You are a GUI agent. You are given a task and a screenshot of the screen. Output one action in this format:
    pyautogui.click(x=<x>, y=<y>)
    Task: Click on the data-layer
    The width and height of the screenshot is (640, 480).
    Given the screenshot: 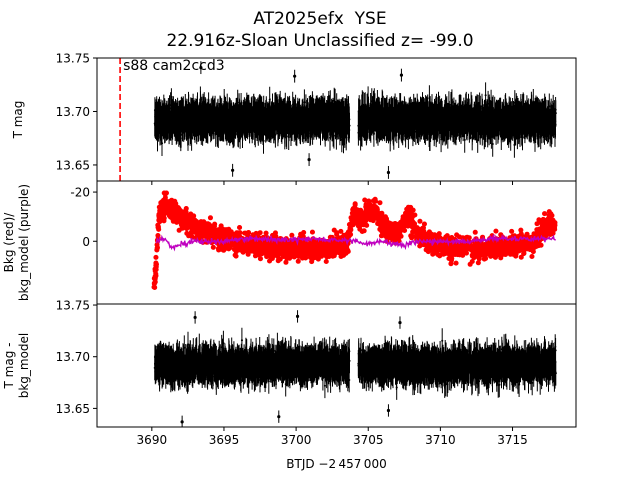 What is the action you would take?
    pyautogui.click(x=354, y=240)
    